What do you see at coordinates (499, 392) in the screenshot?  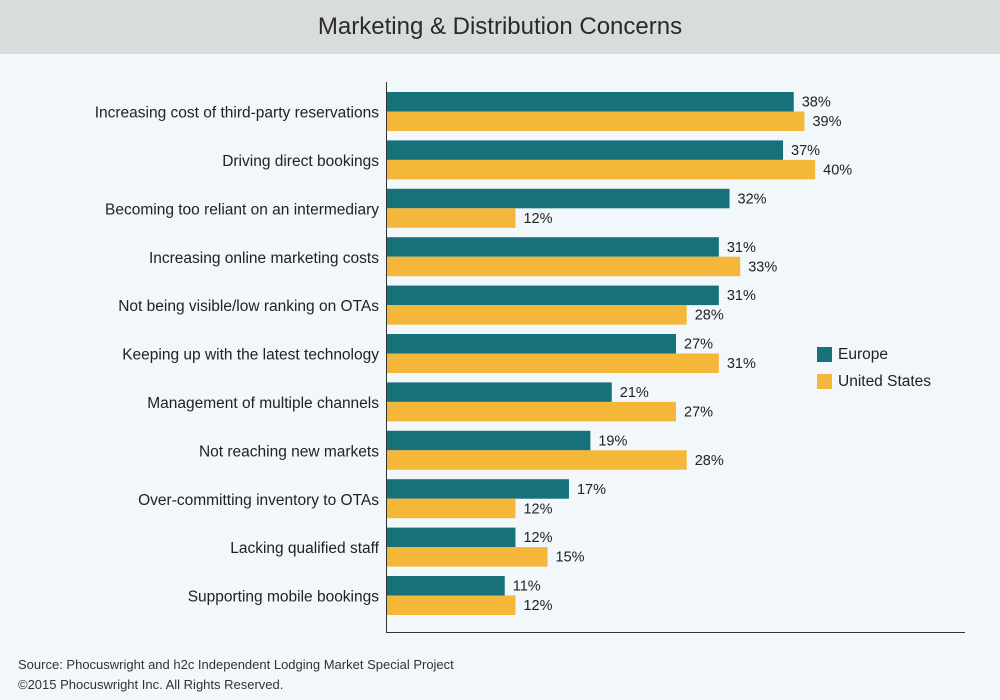 I see `bar-europe-management-of-multiple-channels` at bounding box center [499, 392].